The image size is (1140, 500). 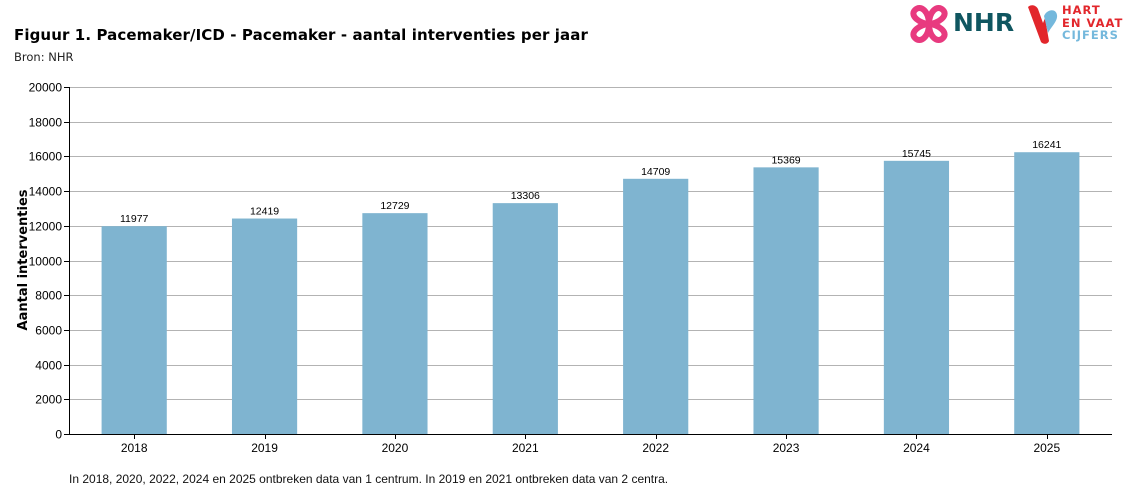 What do you see at coordinates (916, 154) in the screenshot?
I see `data-label-2024: 15745` at bounding box center [916, 154].